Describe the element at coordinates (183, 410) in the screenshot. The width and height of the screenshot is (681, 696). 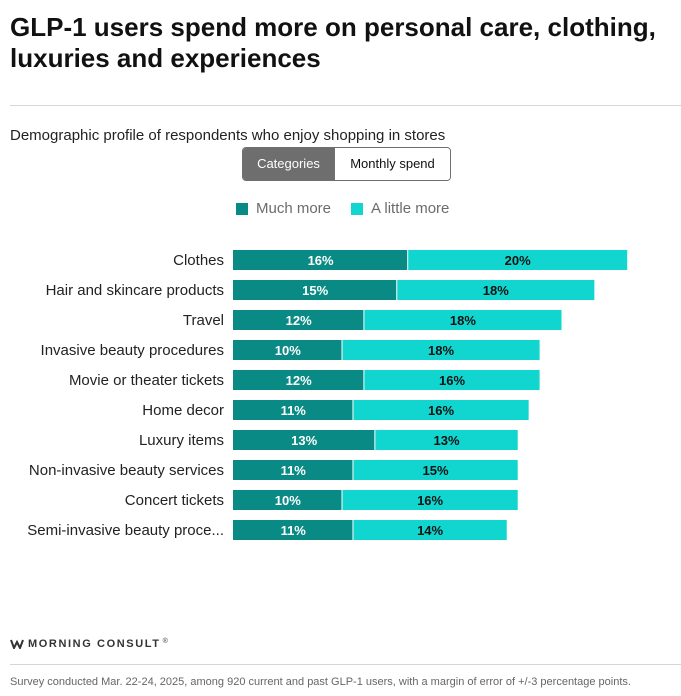
I see `category-label-home-decor: Home decor` at that location.